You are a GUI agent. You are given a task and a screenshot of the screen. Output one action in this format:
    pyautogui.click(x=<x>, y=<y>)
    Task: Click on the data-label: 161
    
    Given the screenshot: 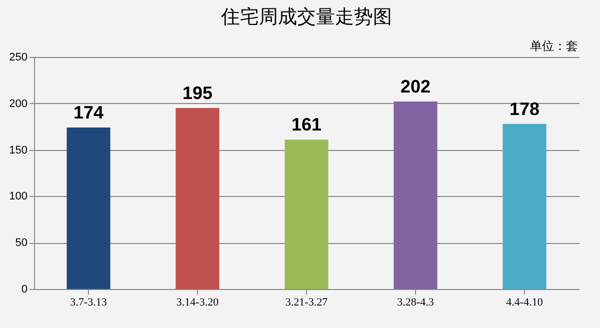 What is the action you would take?
    pyautogui.click(x=306, y=124)
    